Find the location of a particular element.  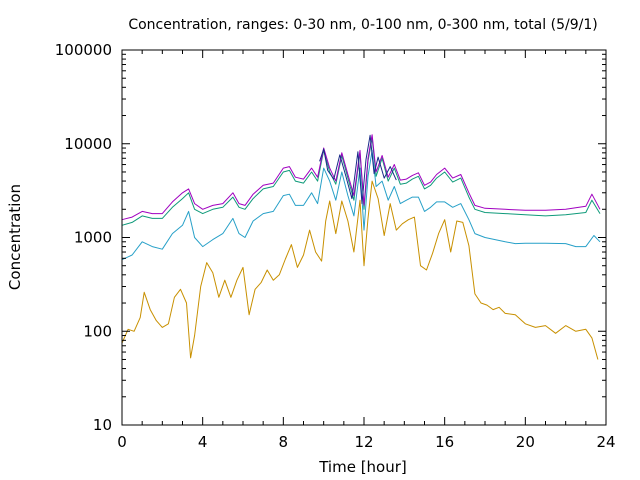

y-tick-label: 100000 is located at coordinates (83, 50).